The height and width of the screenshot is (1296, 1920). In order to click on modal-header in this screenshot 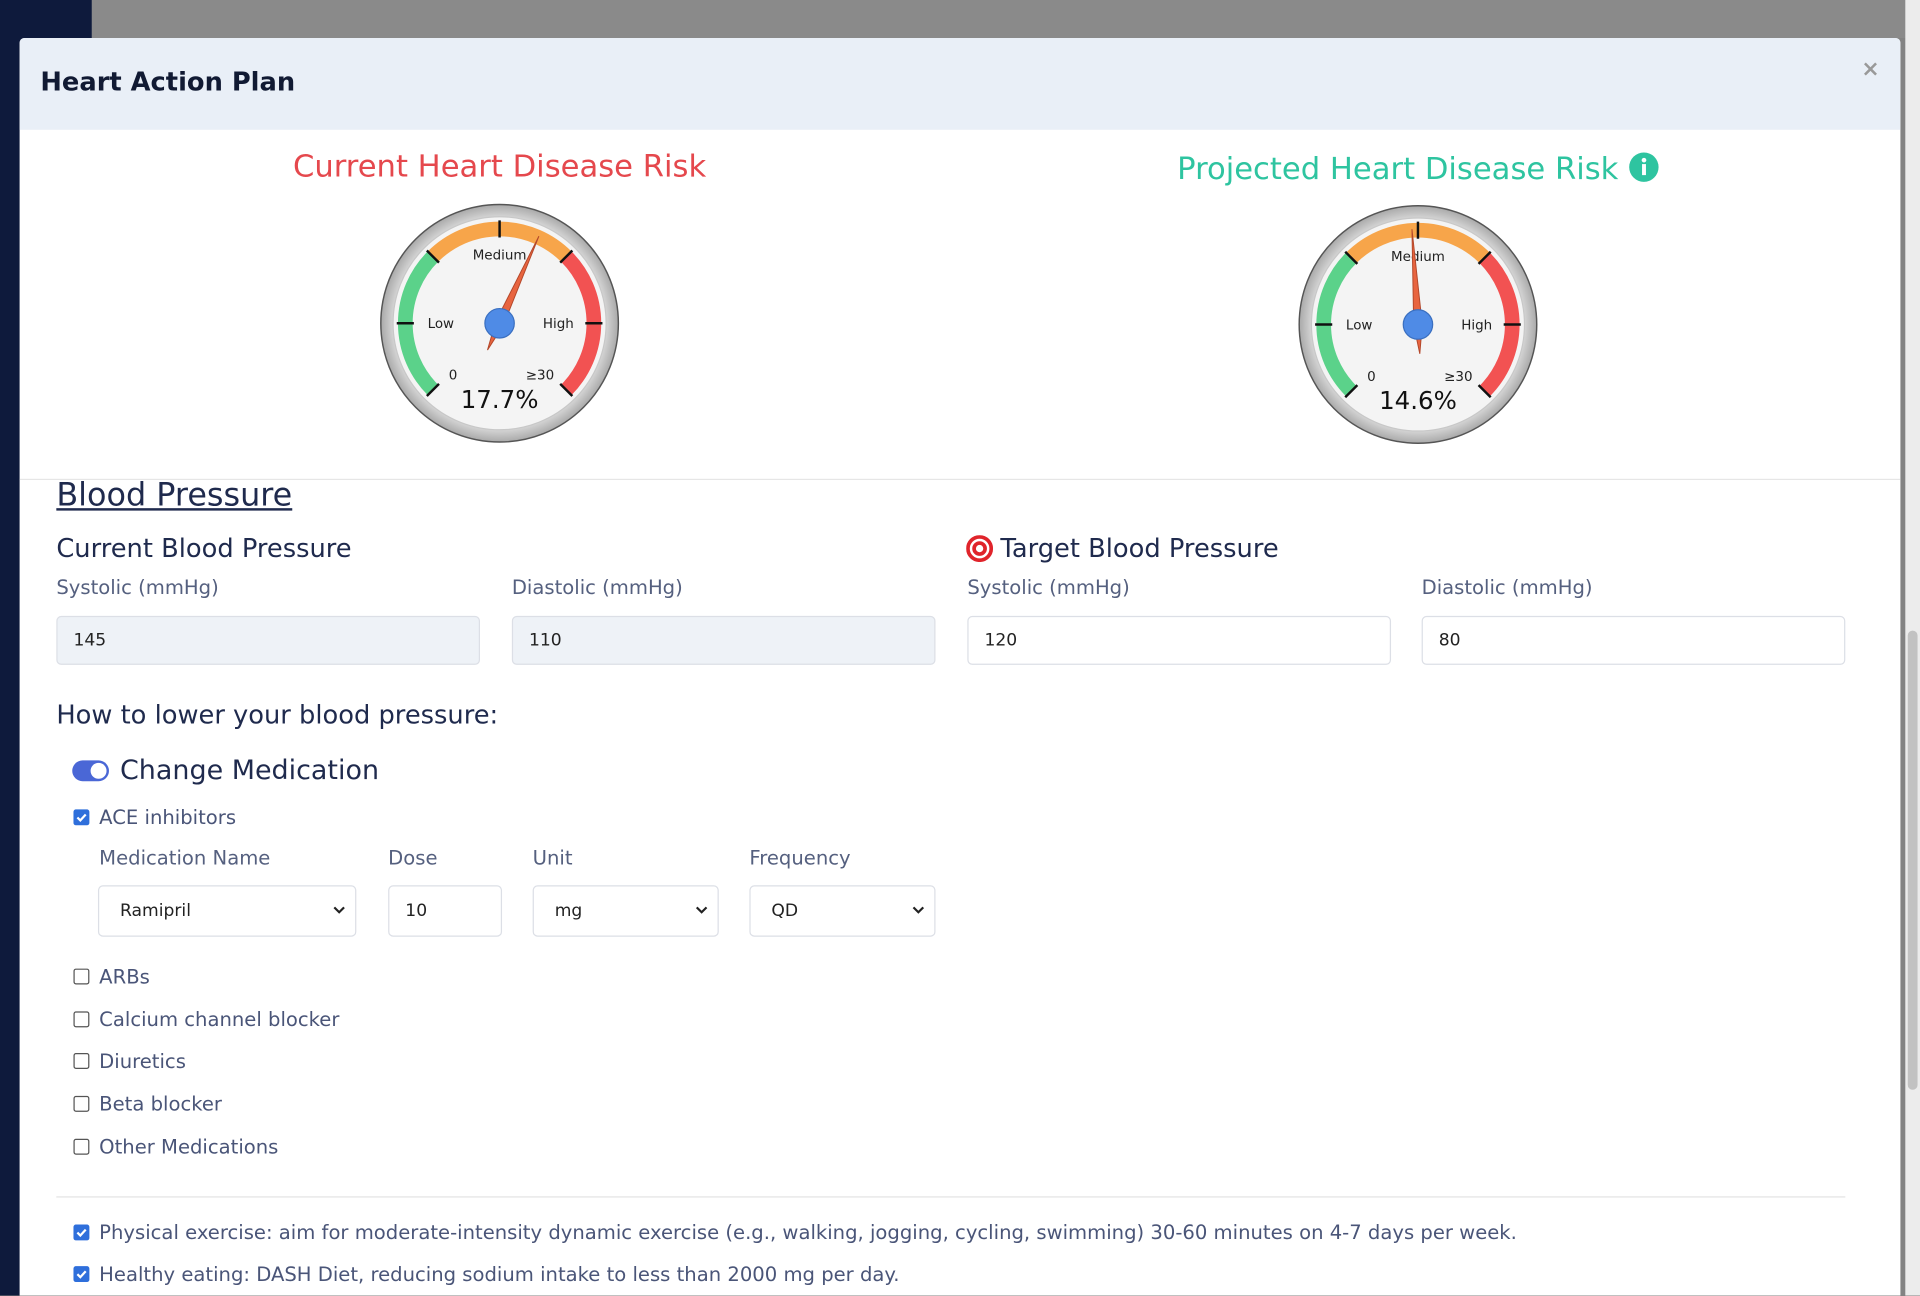, I will do `click(960, 83)`.